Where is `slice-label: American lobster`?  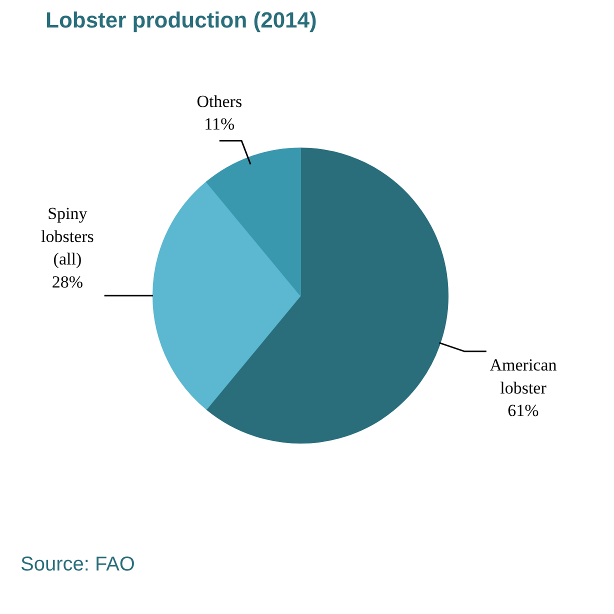
slice-label: American lobster is located at coordinates (524, 377).